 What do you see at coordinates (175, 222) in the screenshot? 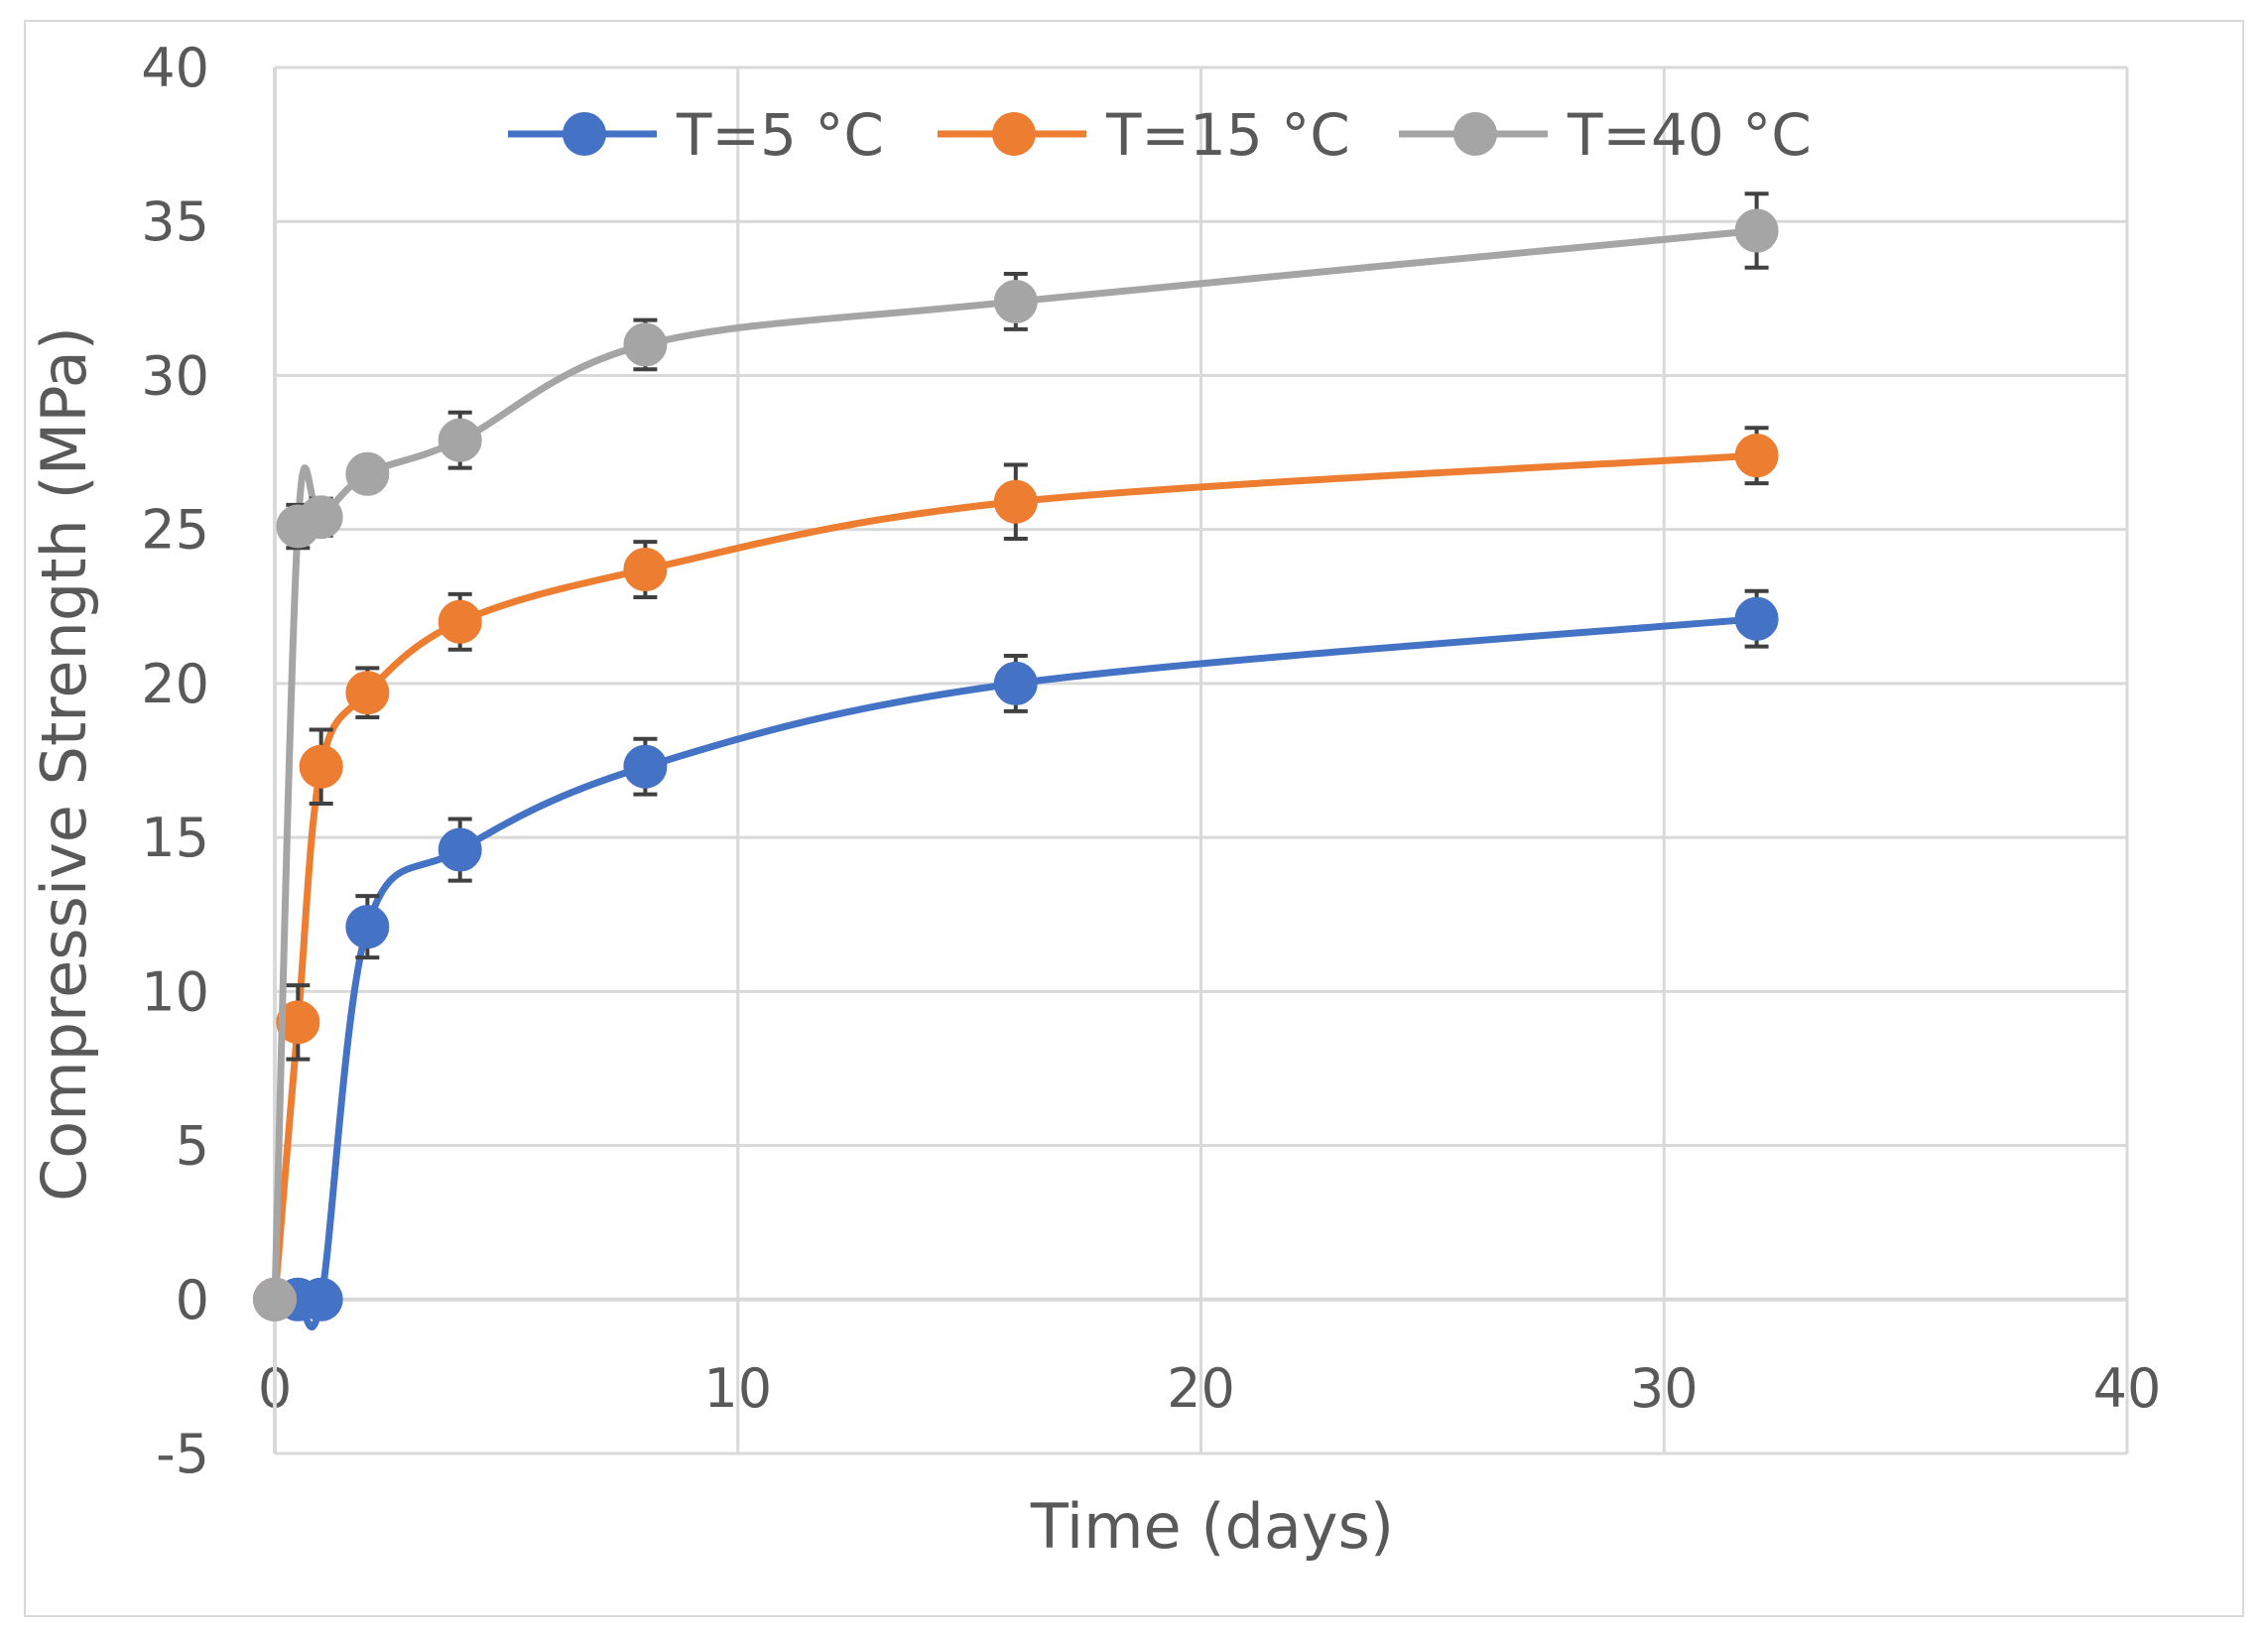
I see `y-tick-label: 35` at bounding box center [175, 222].